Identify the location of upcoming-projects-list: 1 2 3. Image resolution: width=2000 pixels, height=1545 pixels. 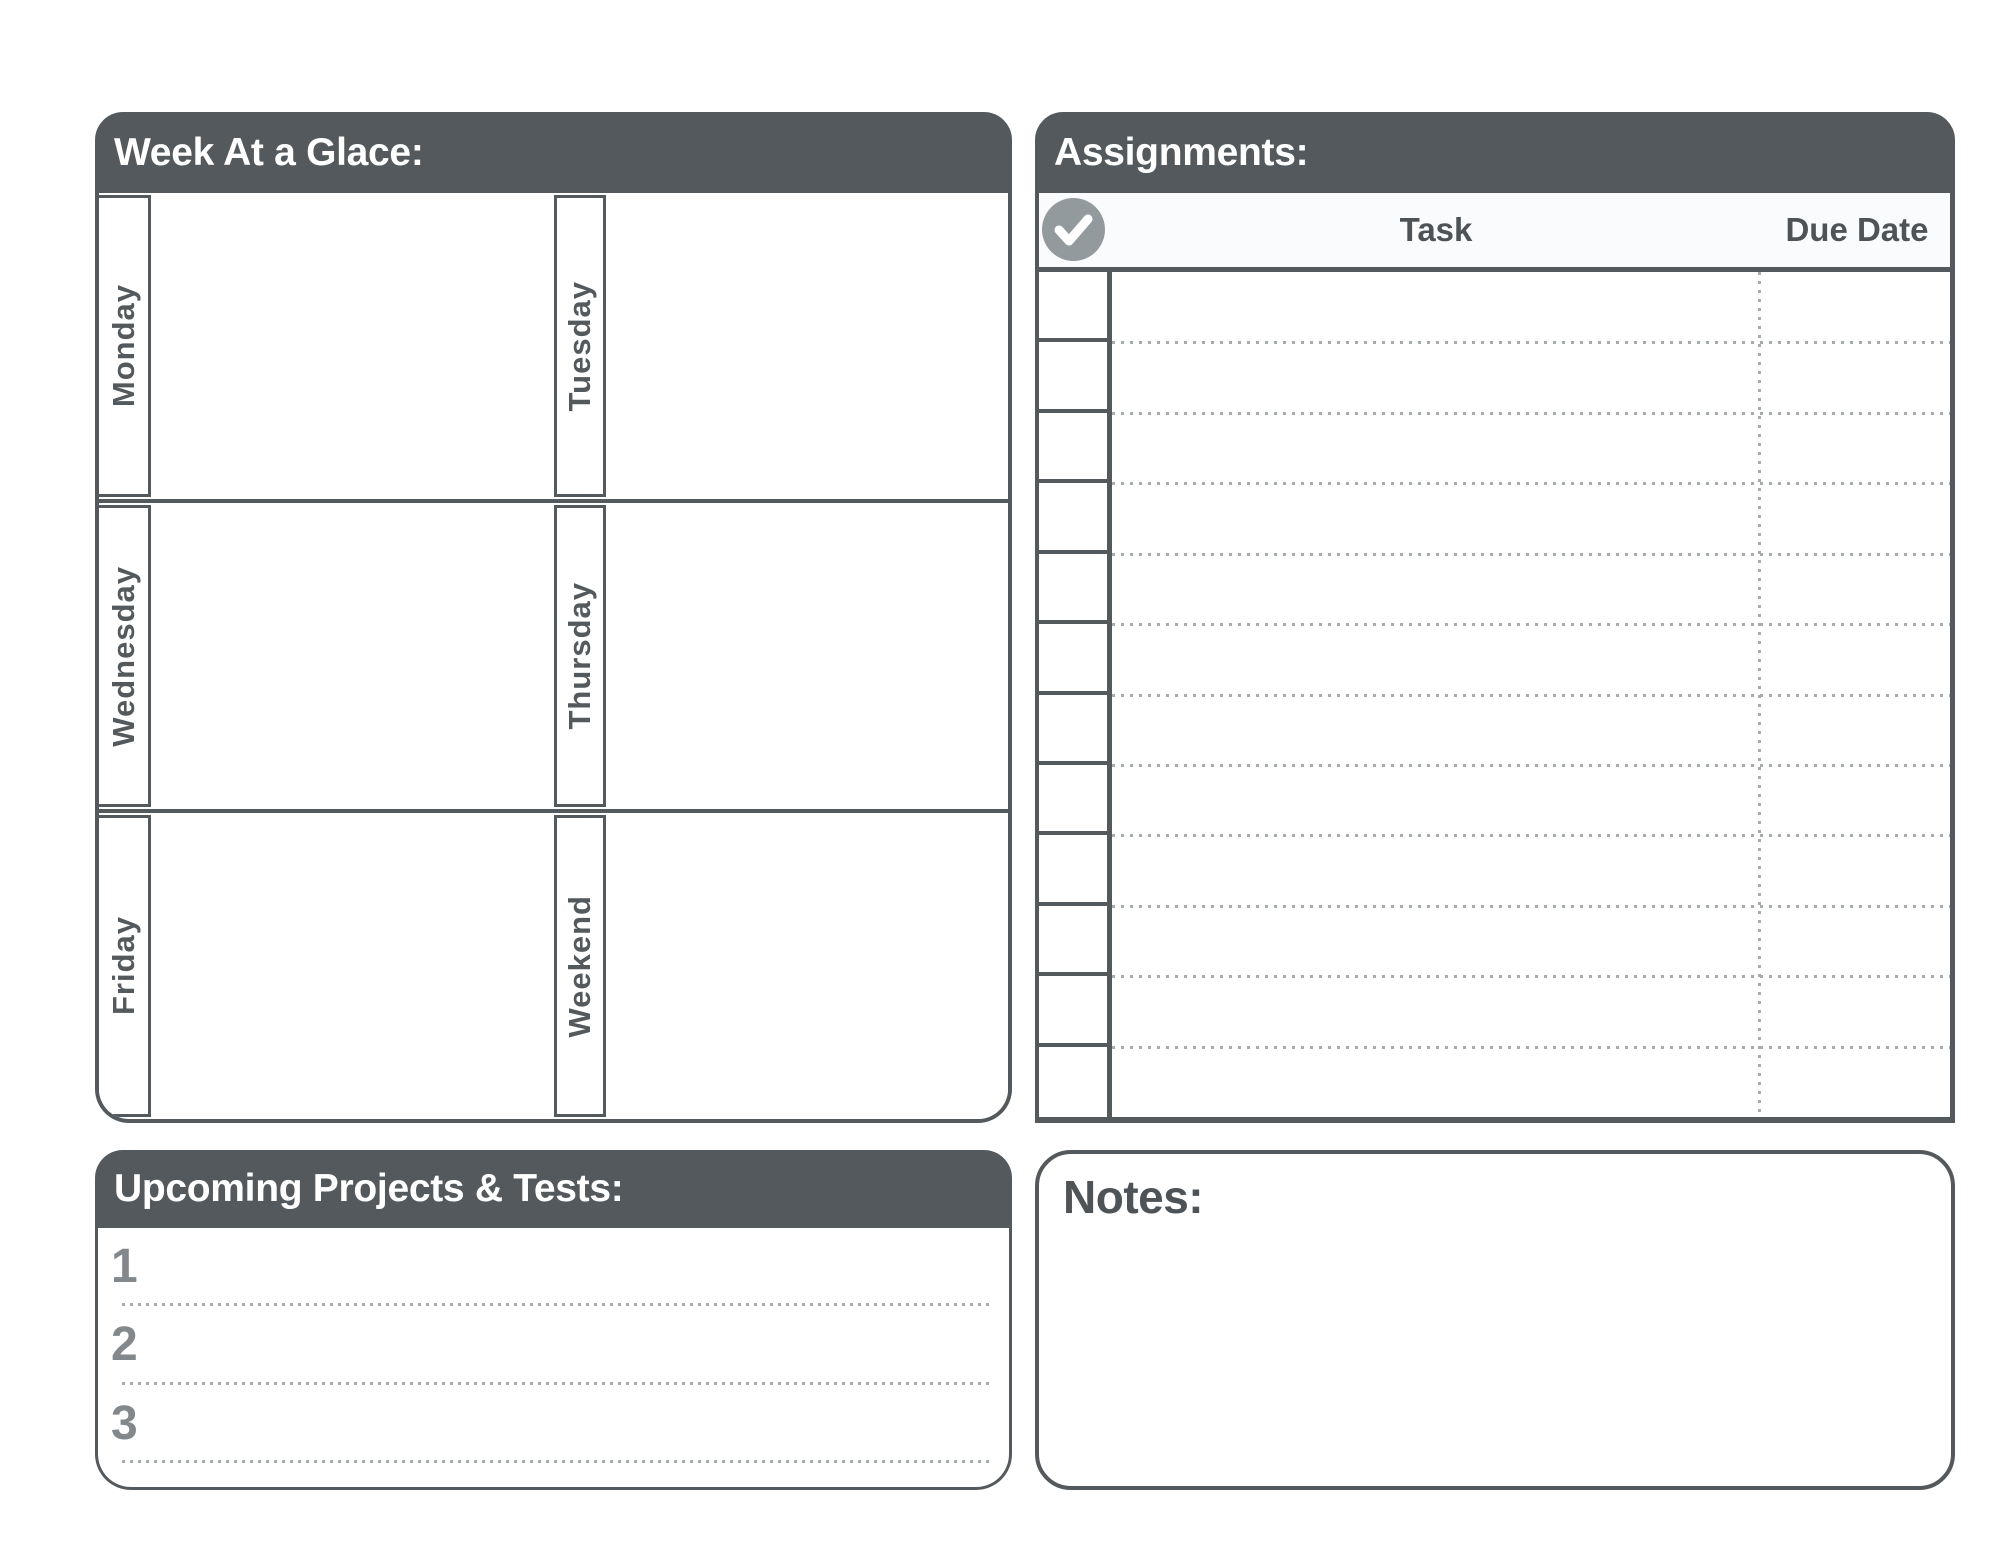
(553, 1359).